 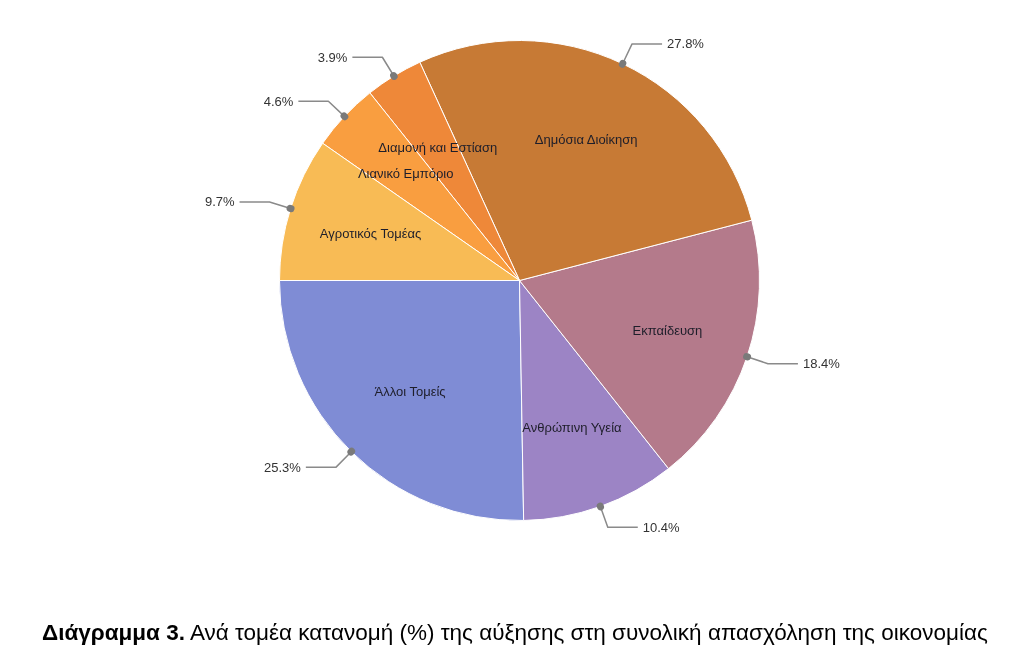 What do you see at coordinates (661, 527) in the screenshot?
I see `data-label: 10.4%` at bounding box center [661, 527].